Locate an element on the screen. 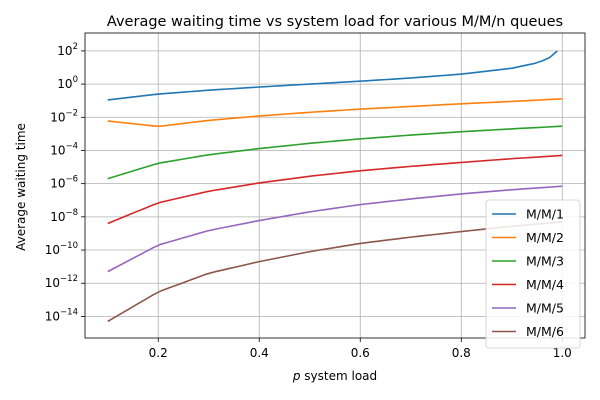 The image size is (600, 400). x-tick-label: 0.2 is located at coordinates (158, 353).